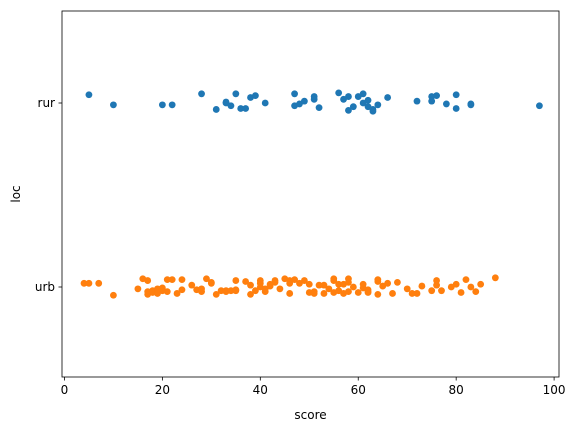 This screenshot has width=573, height=436. Describe the element at coordinates (45, 287) in the screenshot. I see `y-tick-label: urb` at that location.